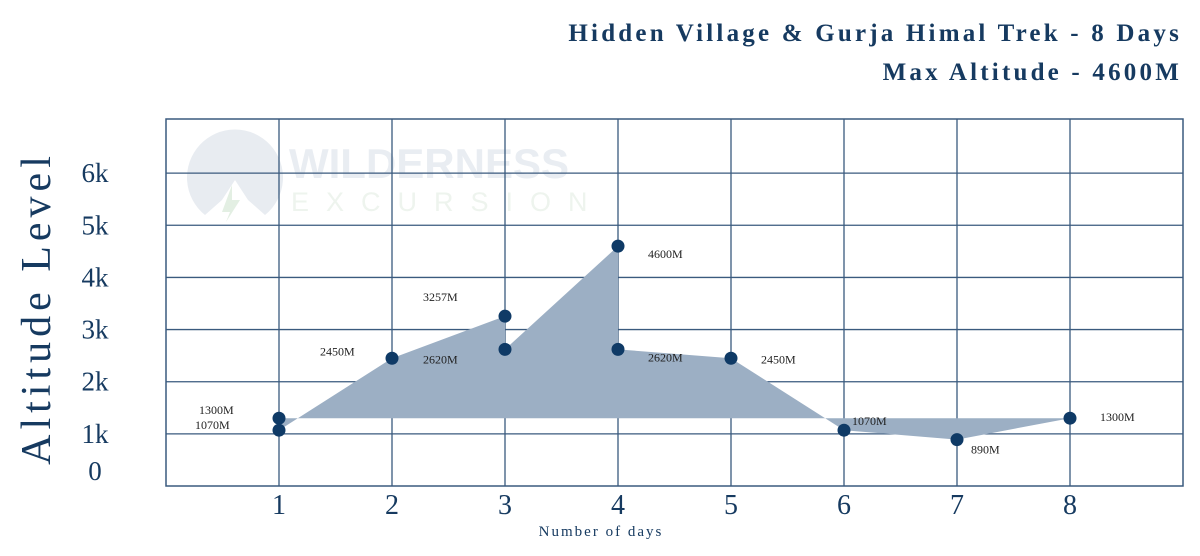 The width and height of the screenshot is (1200, 556). Describe the element at coordinates (231, 203) in the screenshot. I see `watermark-bolt-icon` at that location.